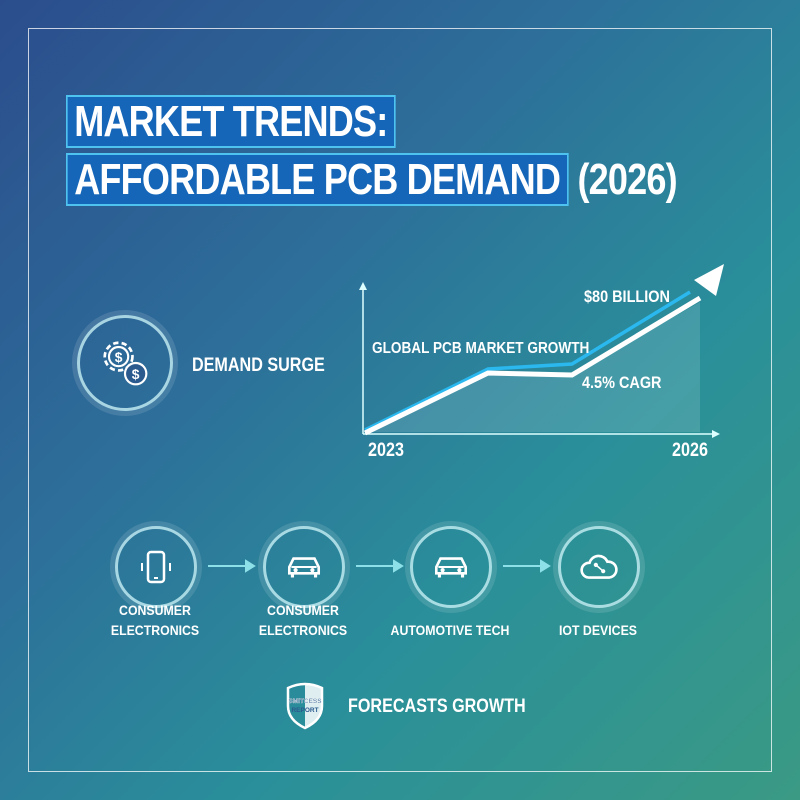 This screenshot has height=800, width=800. Describe the element at coordinates (437, 706) in the screenshot. I see `footer-label: FORECASTS GROWTH` at that location.